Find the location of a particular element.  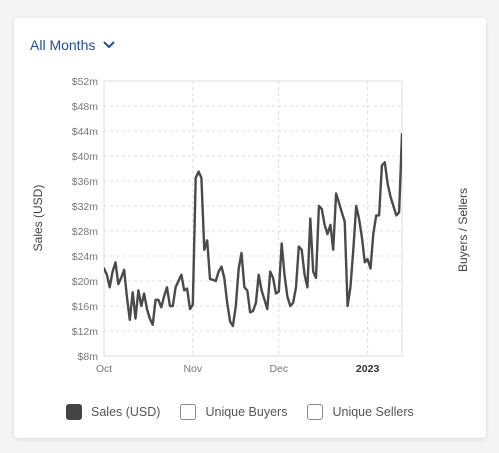

legend-label-unique-buyers: Unique Buyers is located at coordinates (246, 412).